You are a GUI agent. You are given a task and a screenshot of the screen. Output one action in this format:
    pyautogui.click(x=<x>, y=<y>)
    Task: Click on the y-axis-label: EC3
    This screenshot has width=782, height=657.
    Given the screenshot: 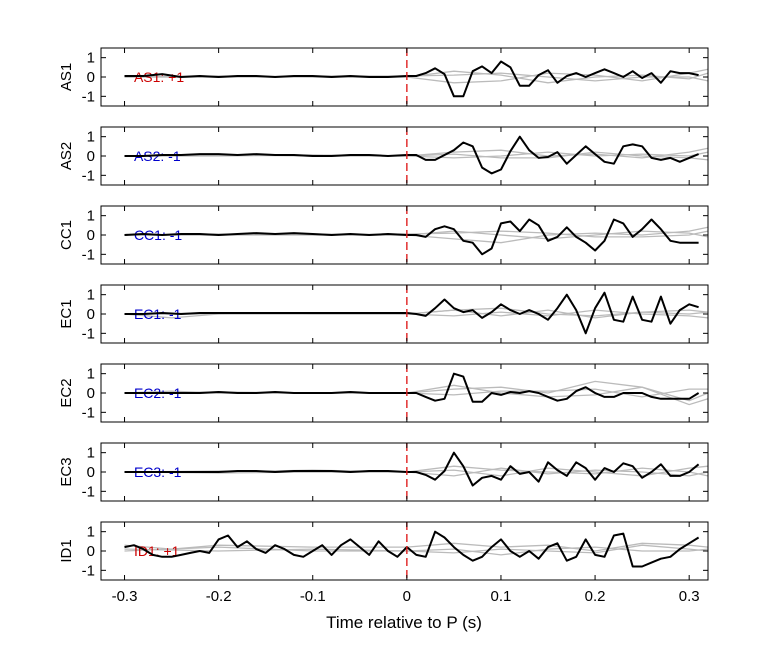 What is the action you would take?
    pyautogui.click(x=66, y=471)
    